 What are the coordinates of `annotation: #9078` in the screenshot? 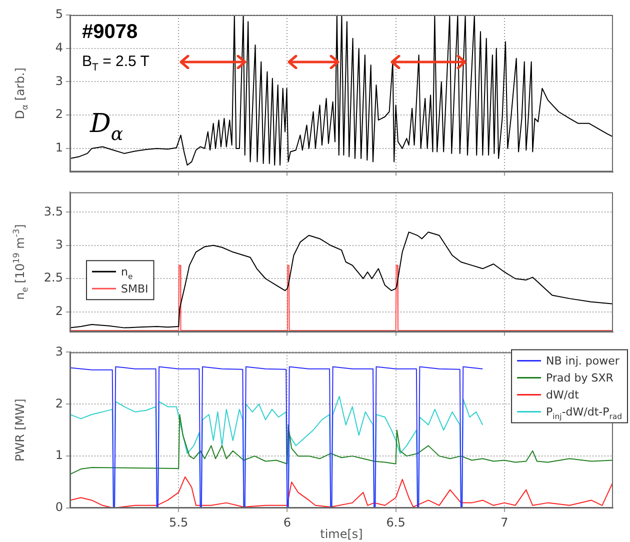 It's located at (110, 32).